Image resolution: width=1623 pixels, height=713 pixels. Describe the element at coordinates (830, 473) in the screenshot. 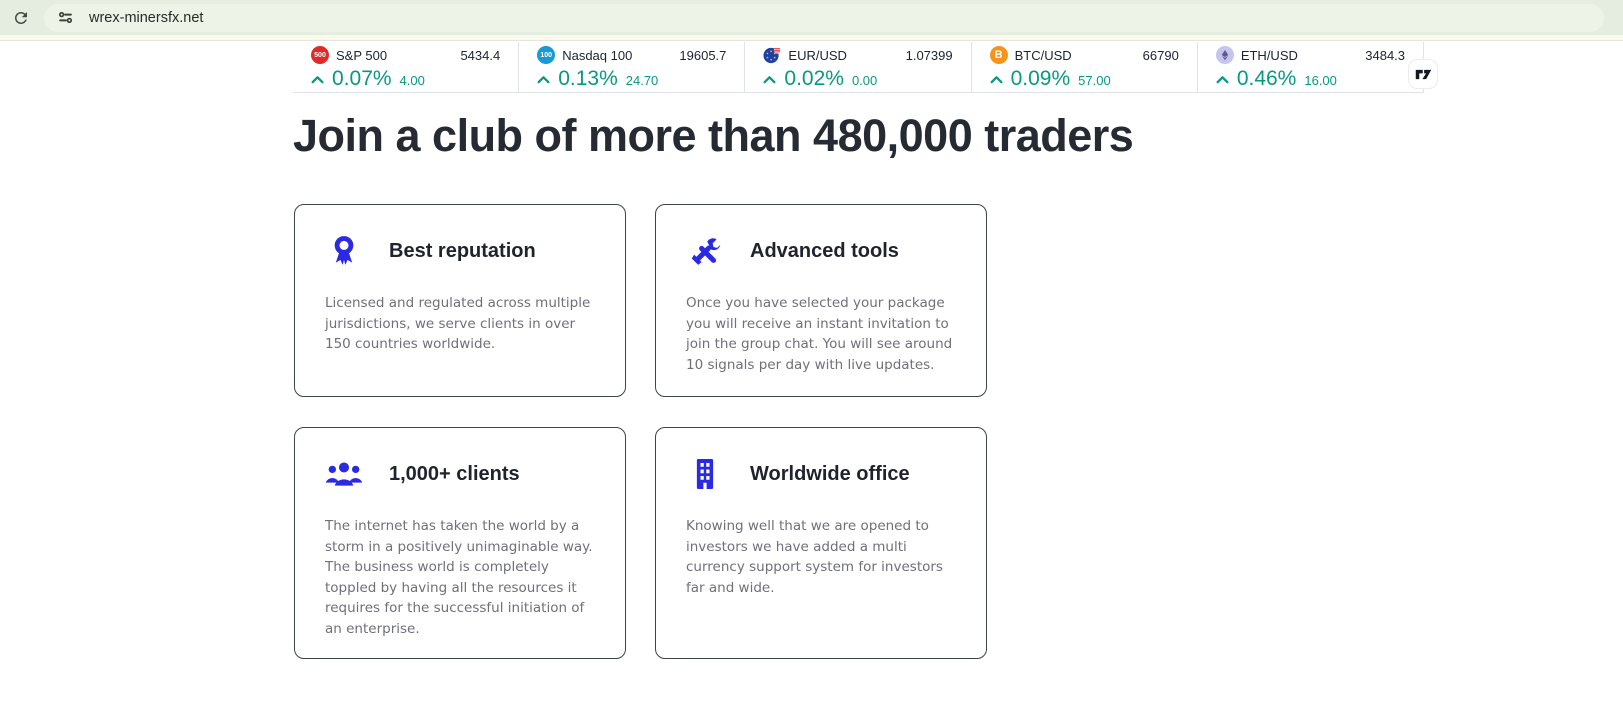

I see `card-title: Worldwide office` at that location.